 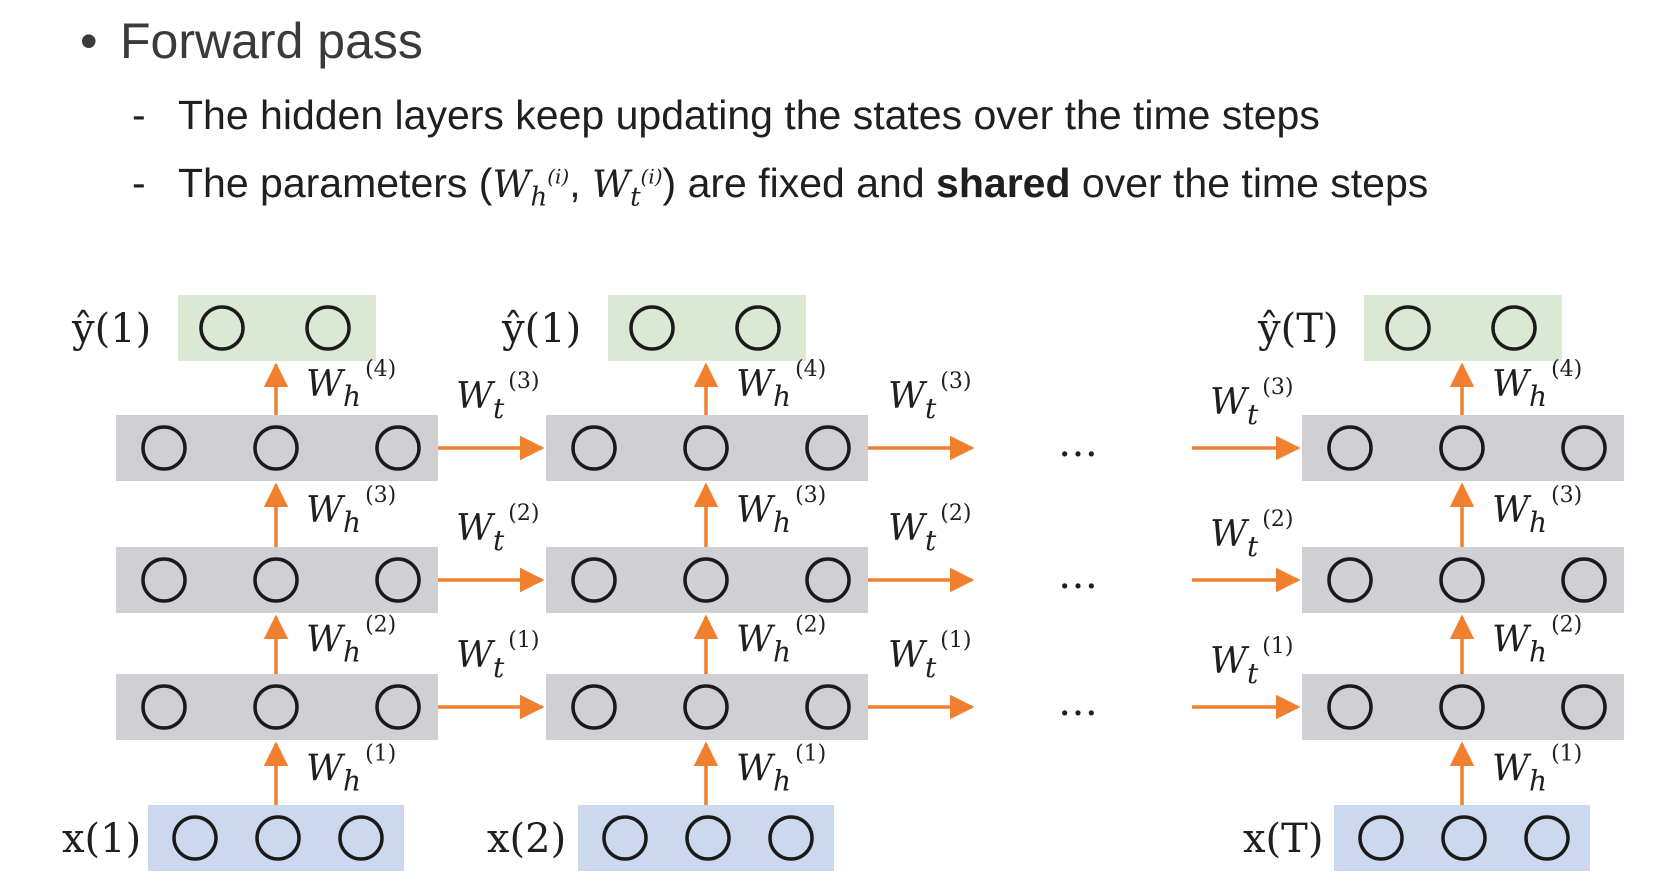 What do you see at coordinates (335, 183) in the screenshot?
I see `point-2-before: The parameters (` at bounding box center [335, 183].